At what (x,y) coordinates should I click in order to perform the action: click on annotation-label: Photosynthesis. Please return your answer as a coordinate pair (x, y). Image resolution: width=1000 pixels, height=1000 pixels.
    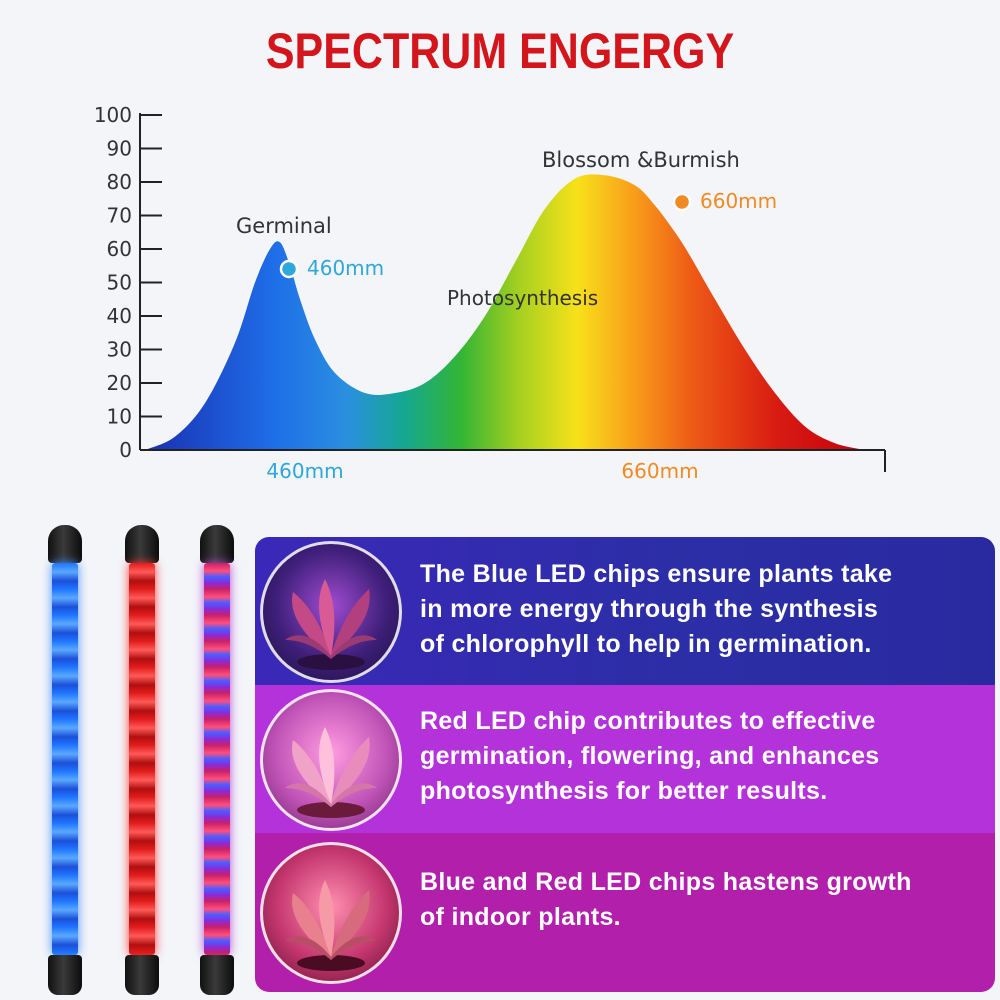
    Looking at the image, I should click on (522, 298).